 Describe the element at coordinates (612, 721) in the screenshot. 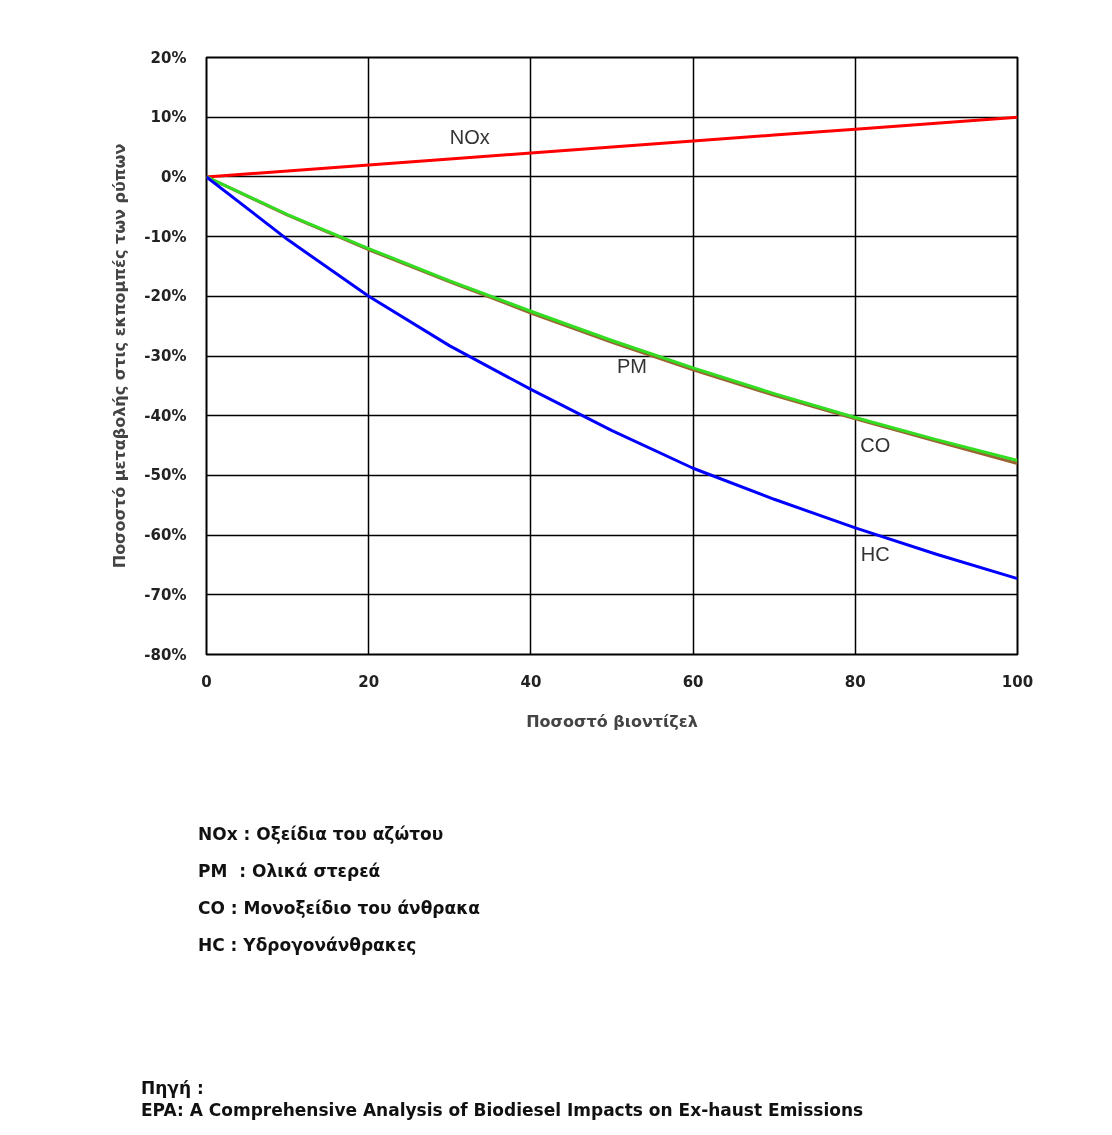

I see `x-axis-title: Ποσοστό βιοντίζελ` at that location.